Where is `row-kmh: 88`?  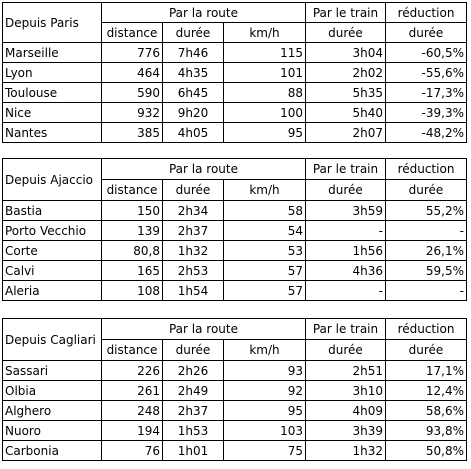 row-kmh: 88 is located at coordinates (264, 92).